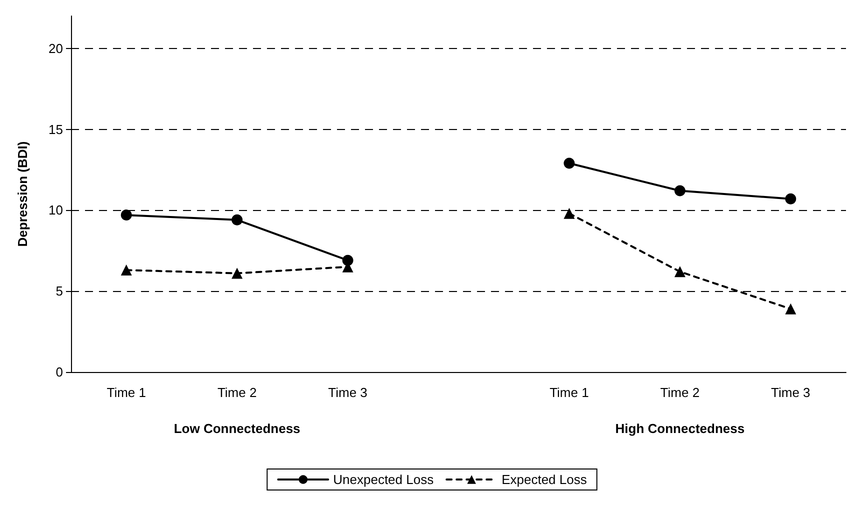 The image size is (864, 506). What do you see at coordinates (545, 479) in the screenshot?
I see `legend-label: Expected Loss` at bounding box center [545, 479].